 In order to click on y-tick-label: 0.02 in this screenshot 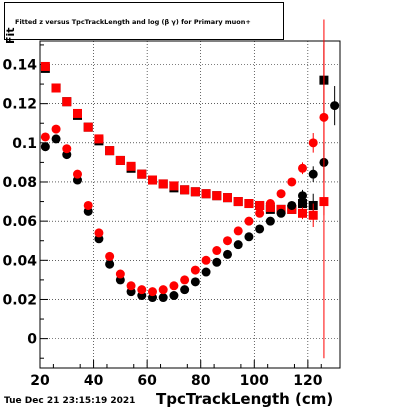, I will do `click(19, 300)`.